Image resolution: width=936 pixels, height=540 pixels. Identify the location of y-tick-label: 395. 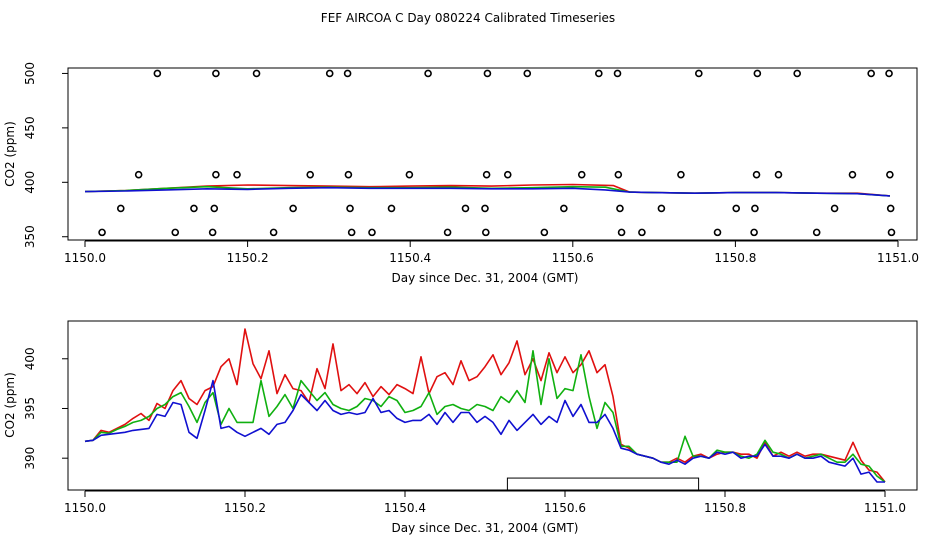
(30, 408).